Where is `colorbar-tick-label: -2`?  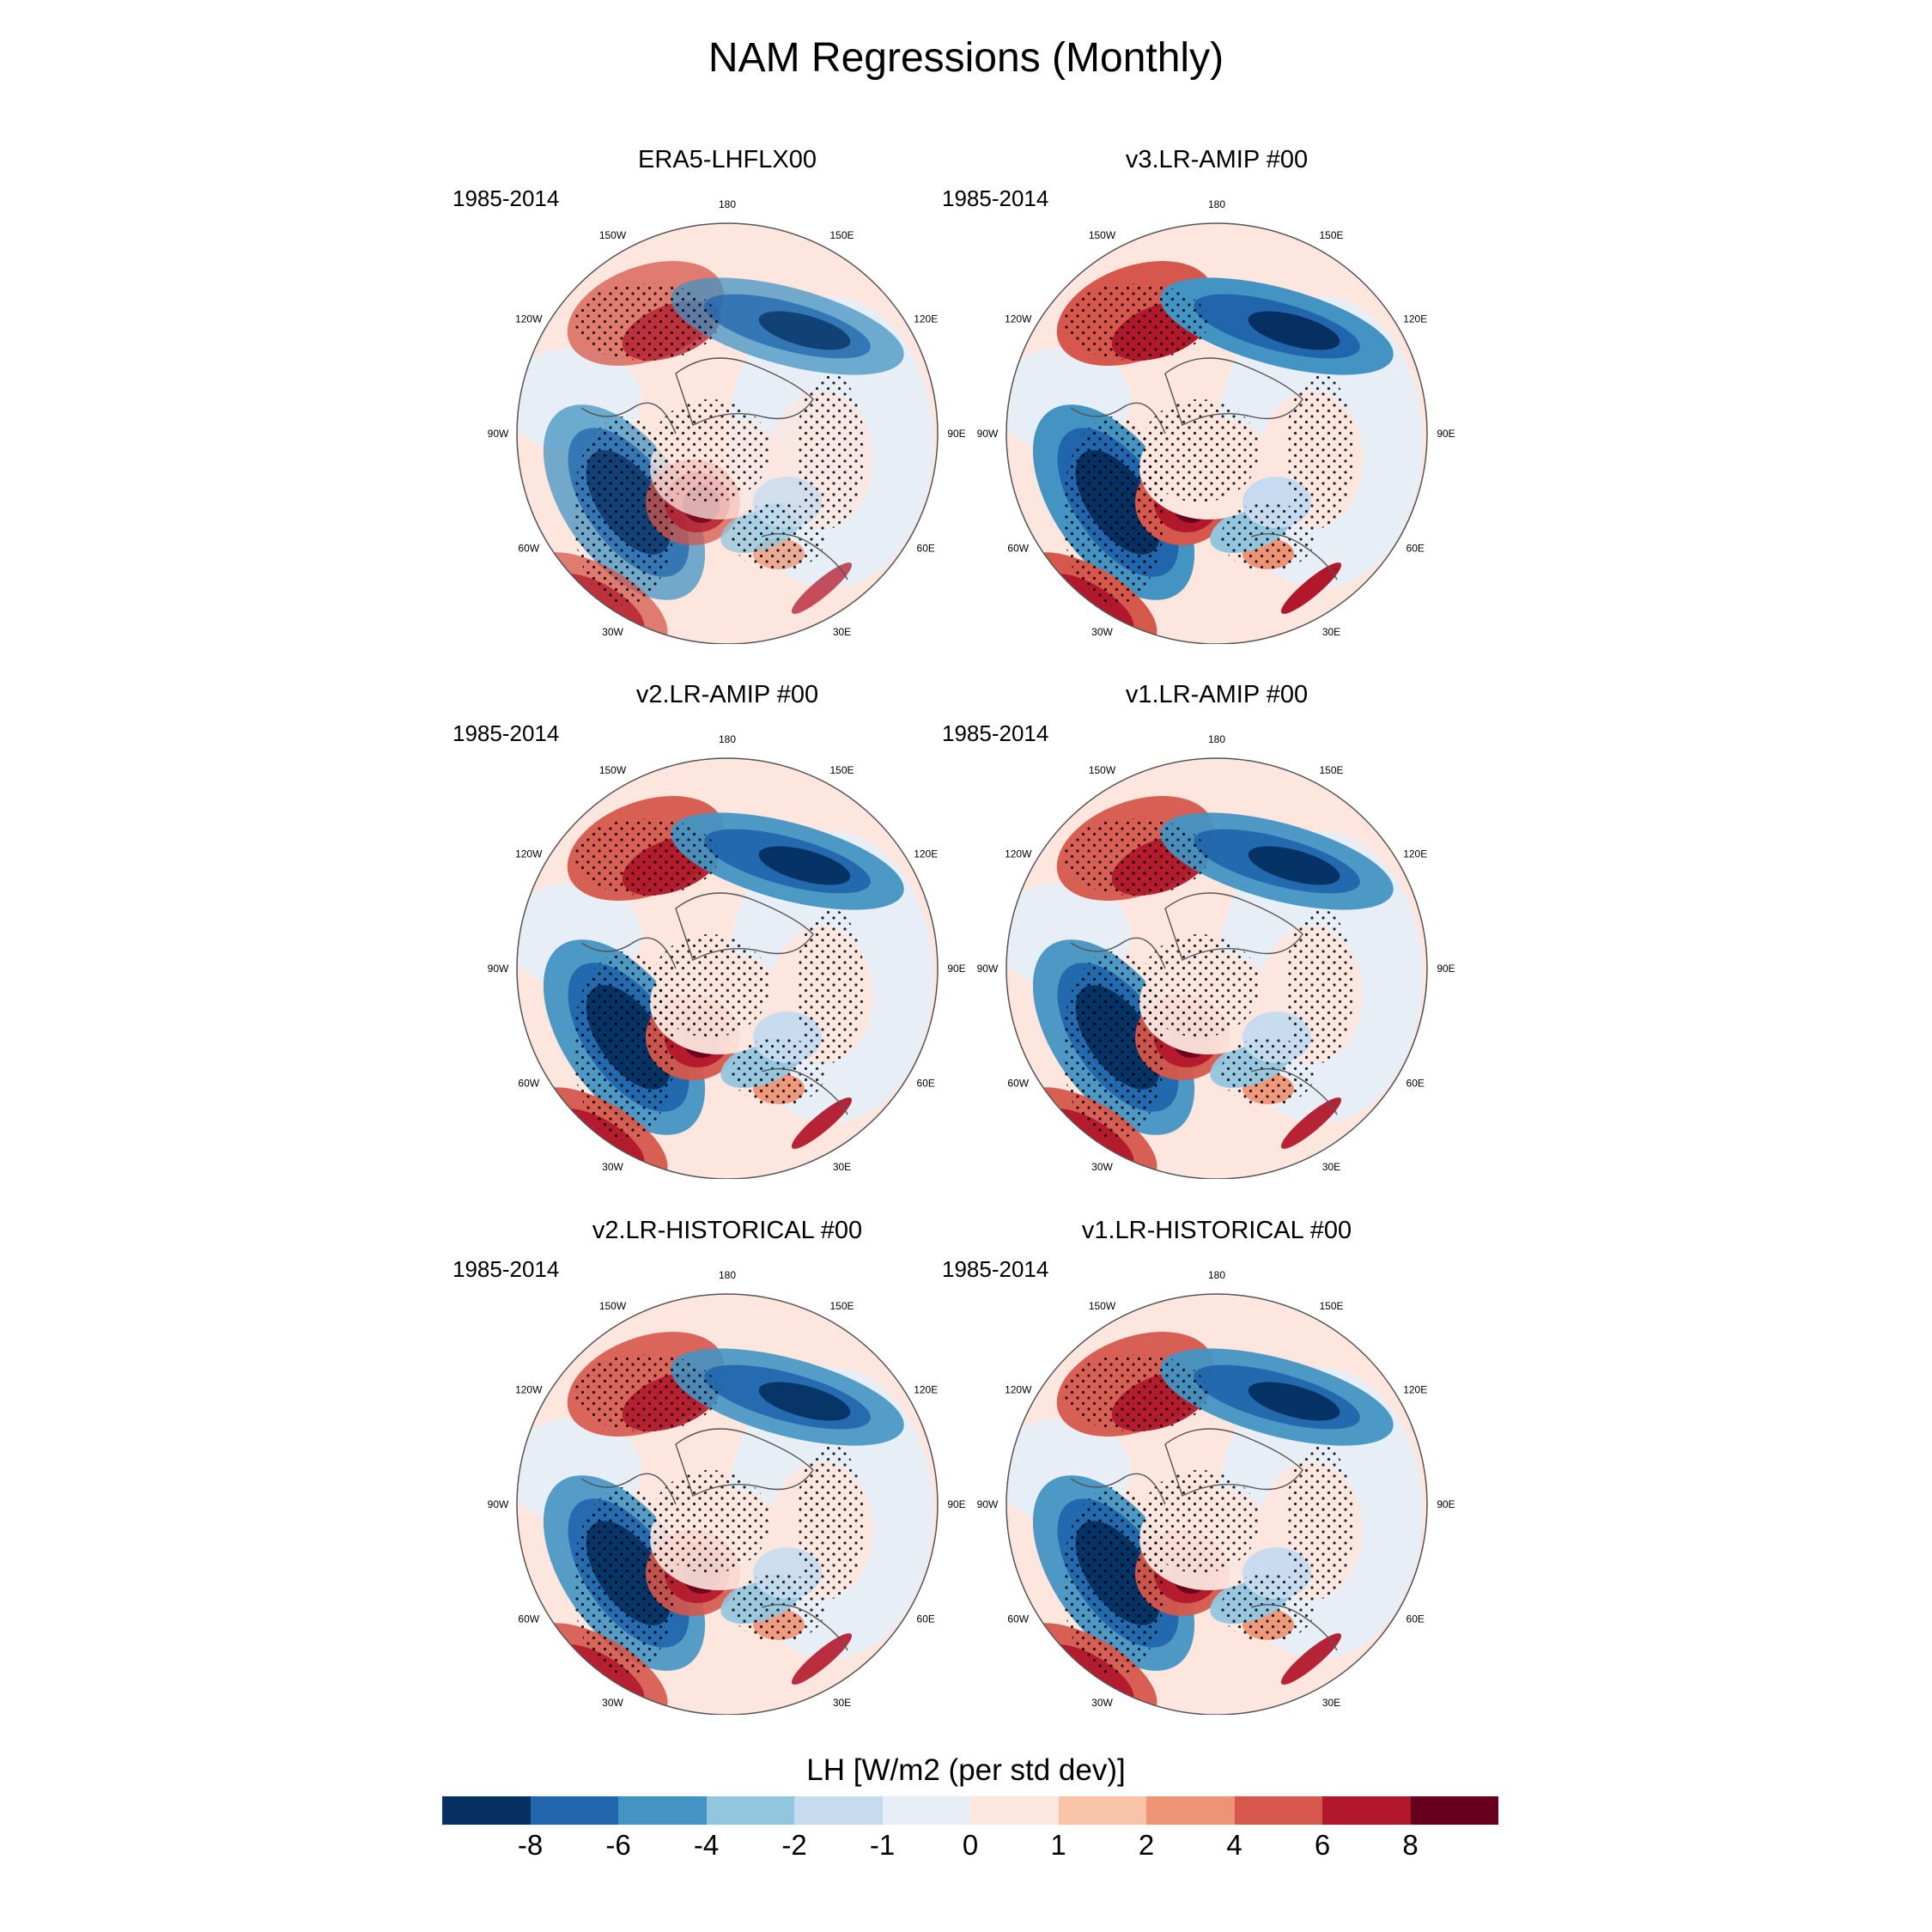
colorbar-tick-label: -2 is located at coordinates (794, 1845).